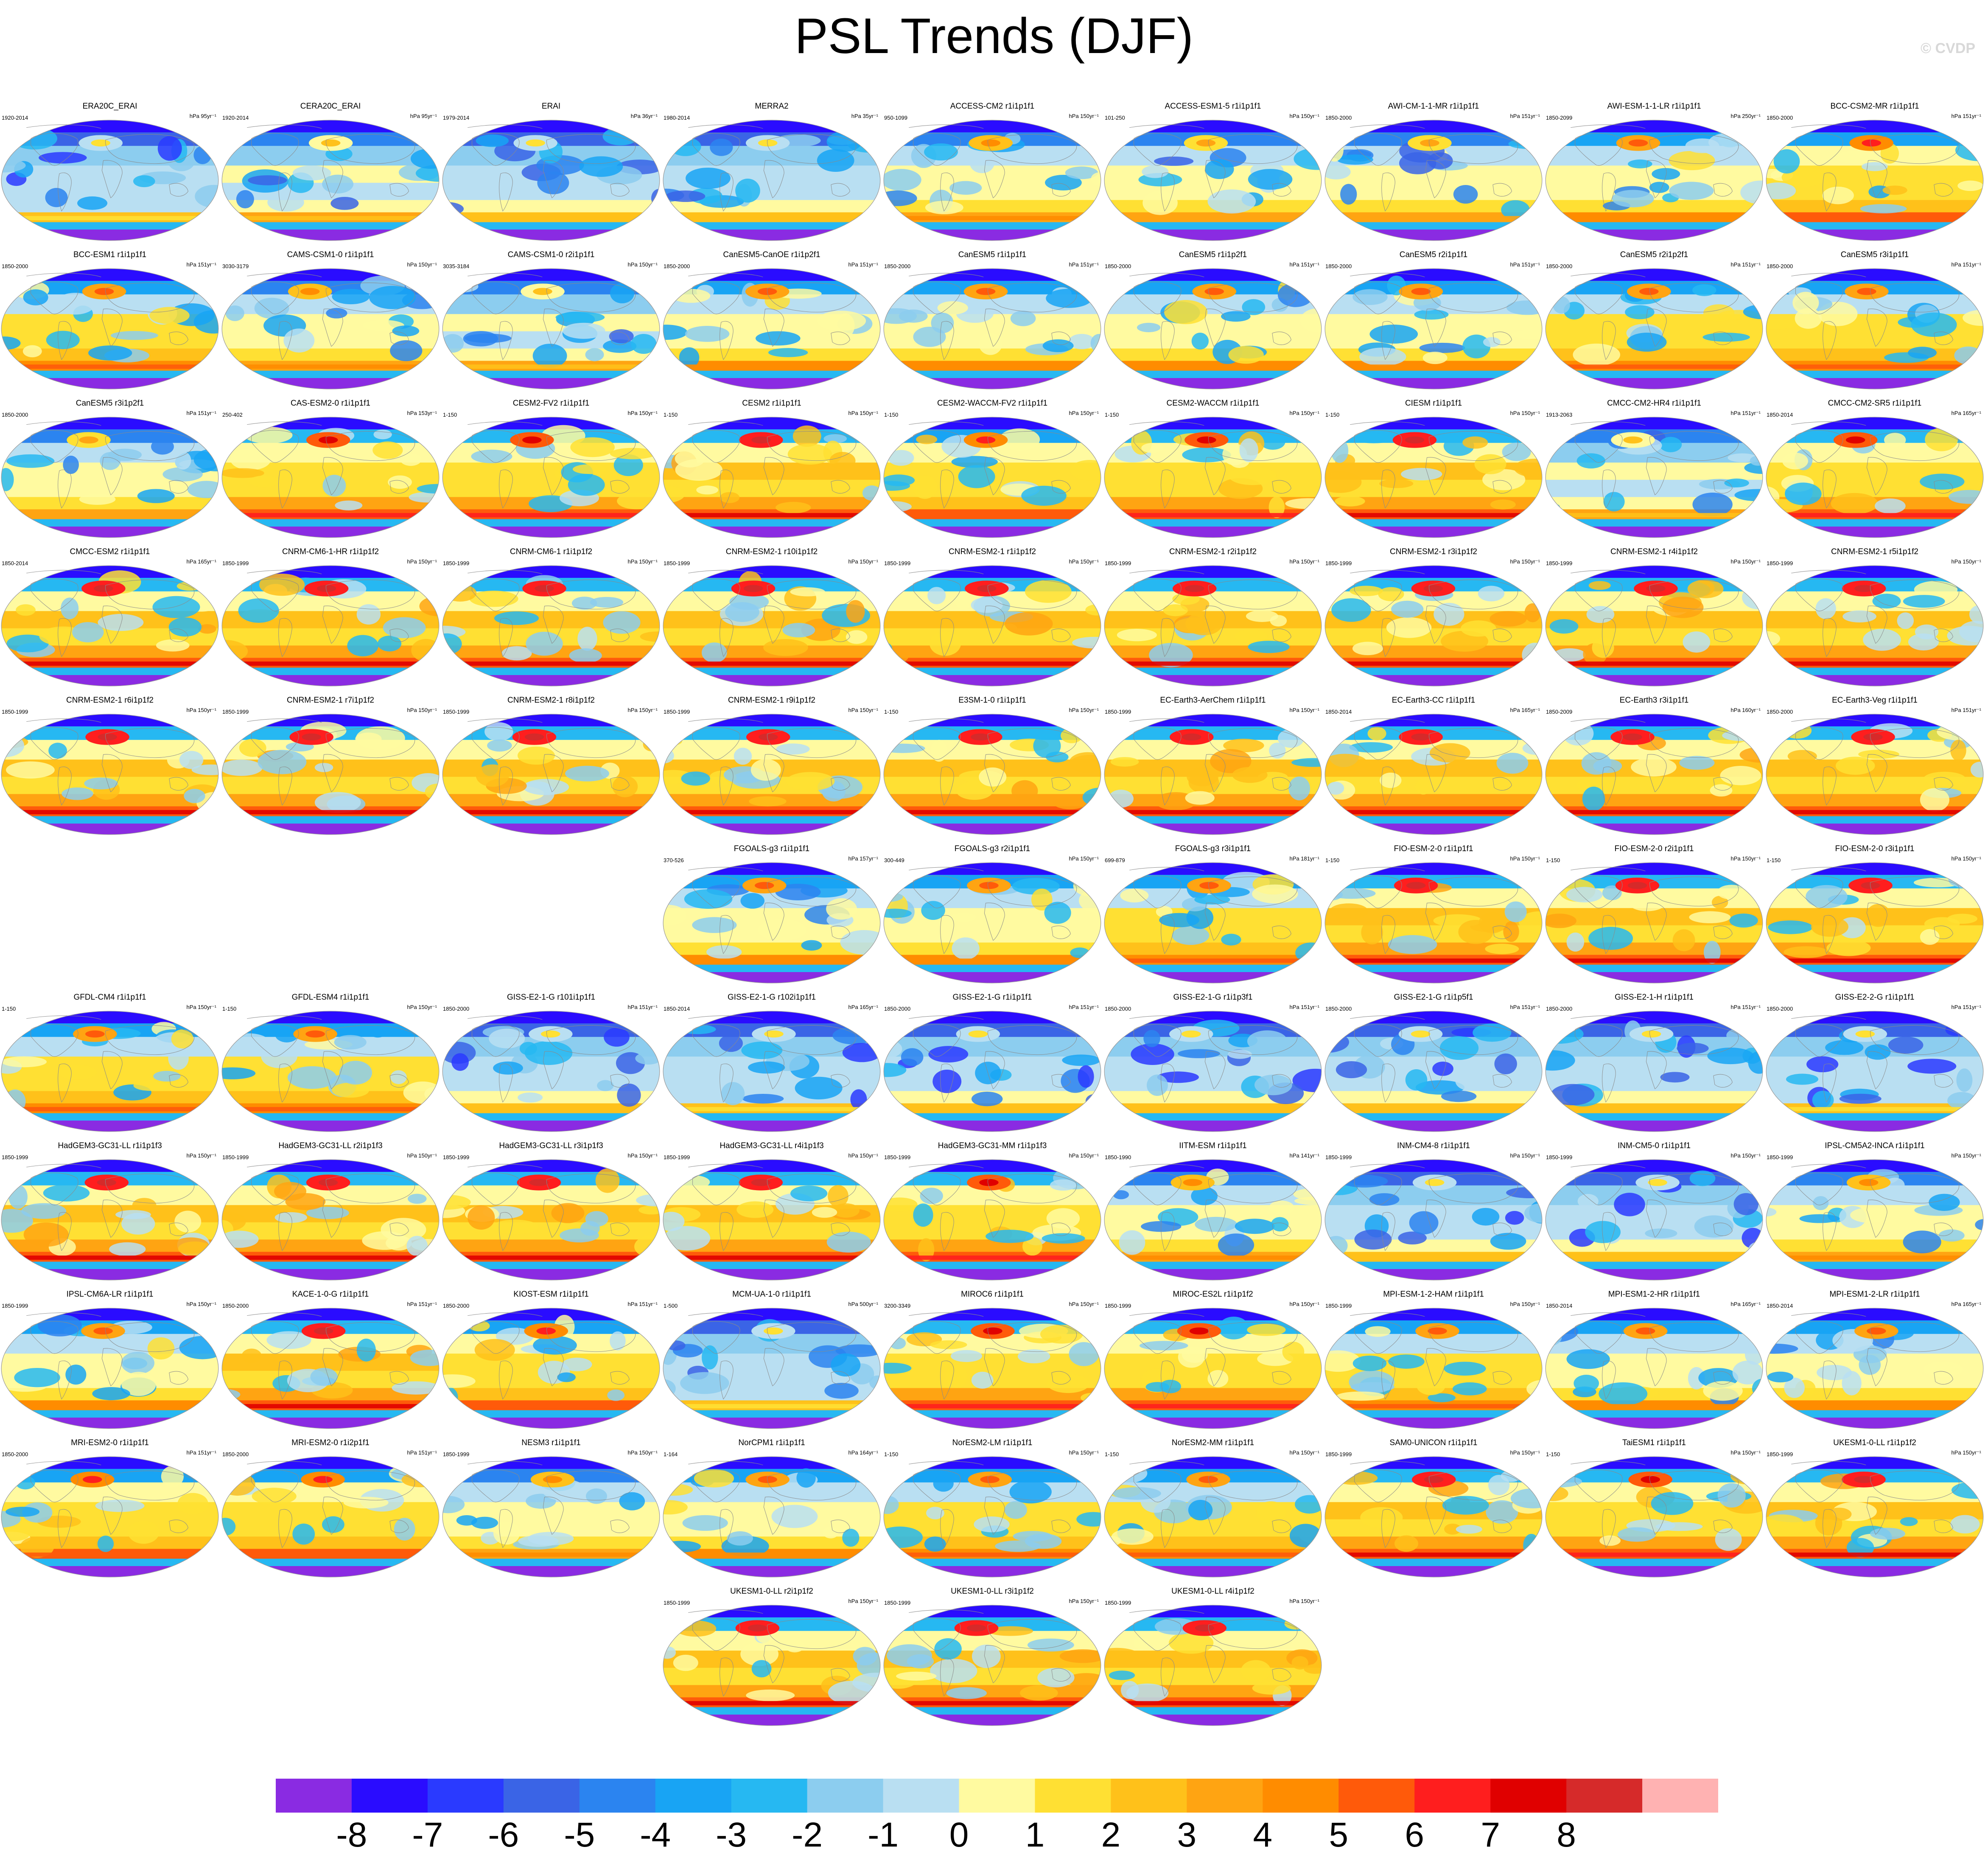 Image resolution: width=1988 pixels, height=1858 pixels. Describe the element at coordinates (1875, 1063) in the screenshot. I see `map-panel: GISS-E2-2-G r1i1p1f1 1850-2000 hPa 151yr⁻¹` at that location.